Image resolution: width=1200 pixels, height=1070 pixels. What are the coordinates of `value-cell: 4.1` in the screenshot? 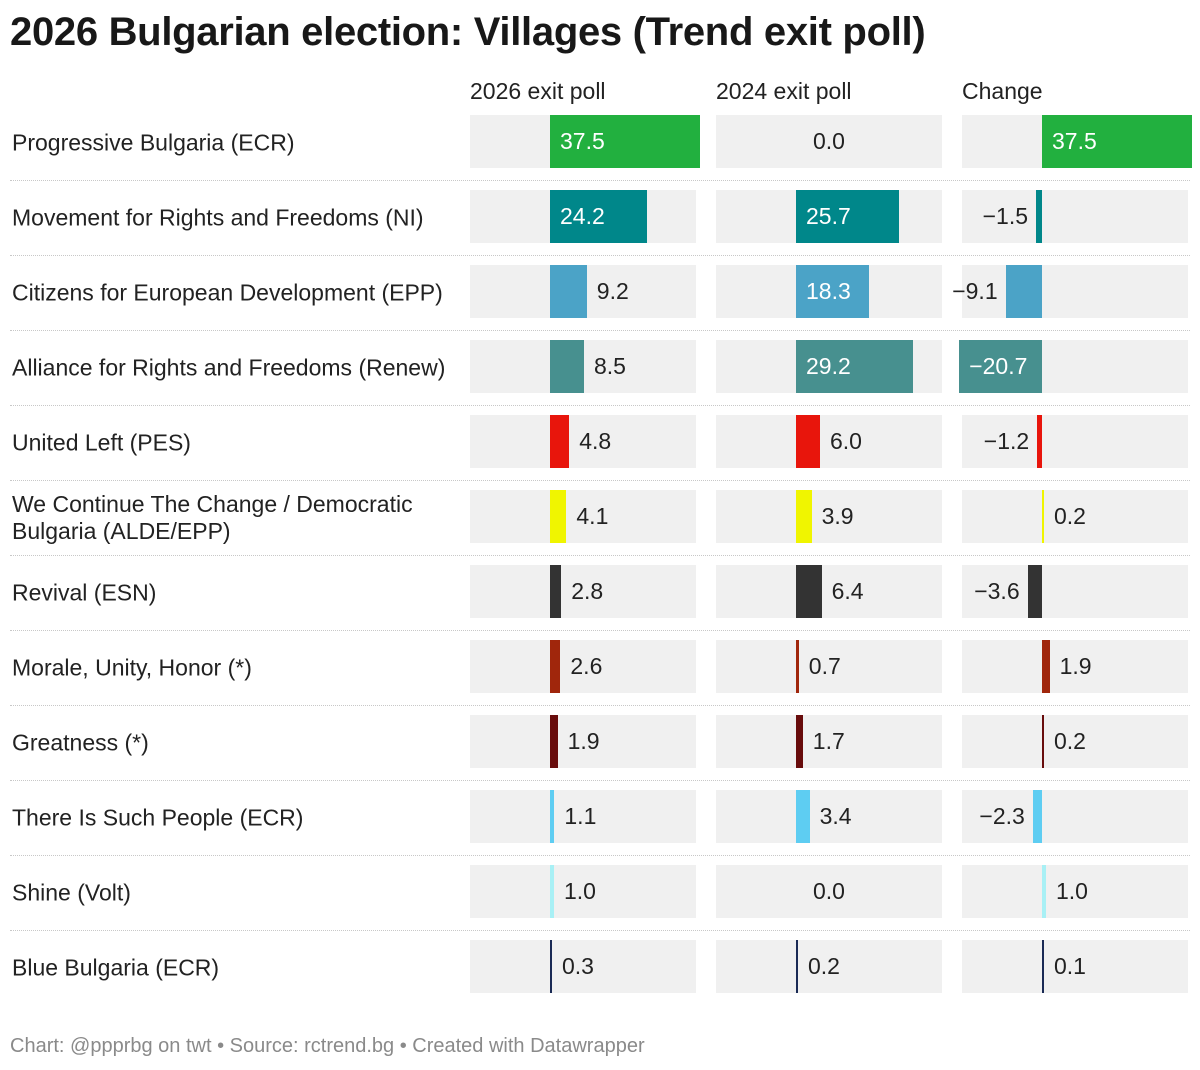 It's located at (583, 516).